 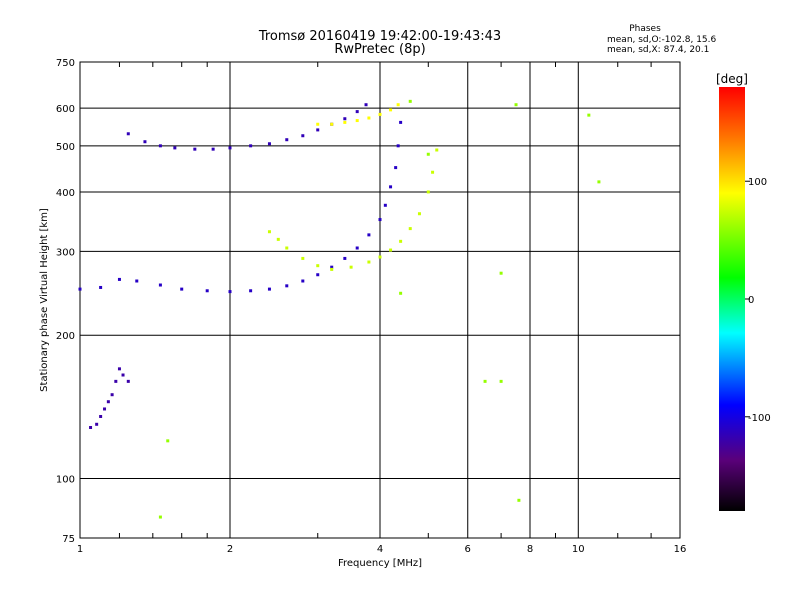 I want to click on chart-title: Tromsø 20160419 19:42:00-19:43:43, so click(x=379, y=36).